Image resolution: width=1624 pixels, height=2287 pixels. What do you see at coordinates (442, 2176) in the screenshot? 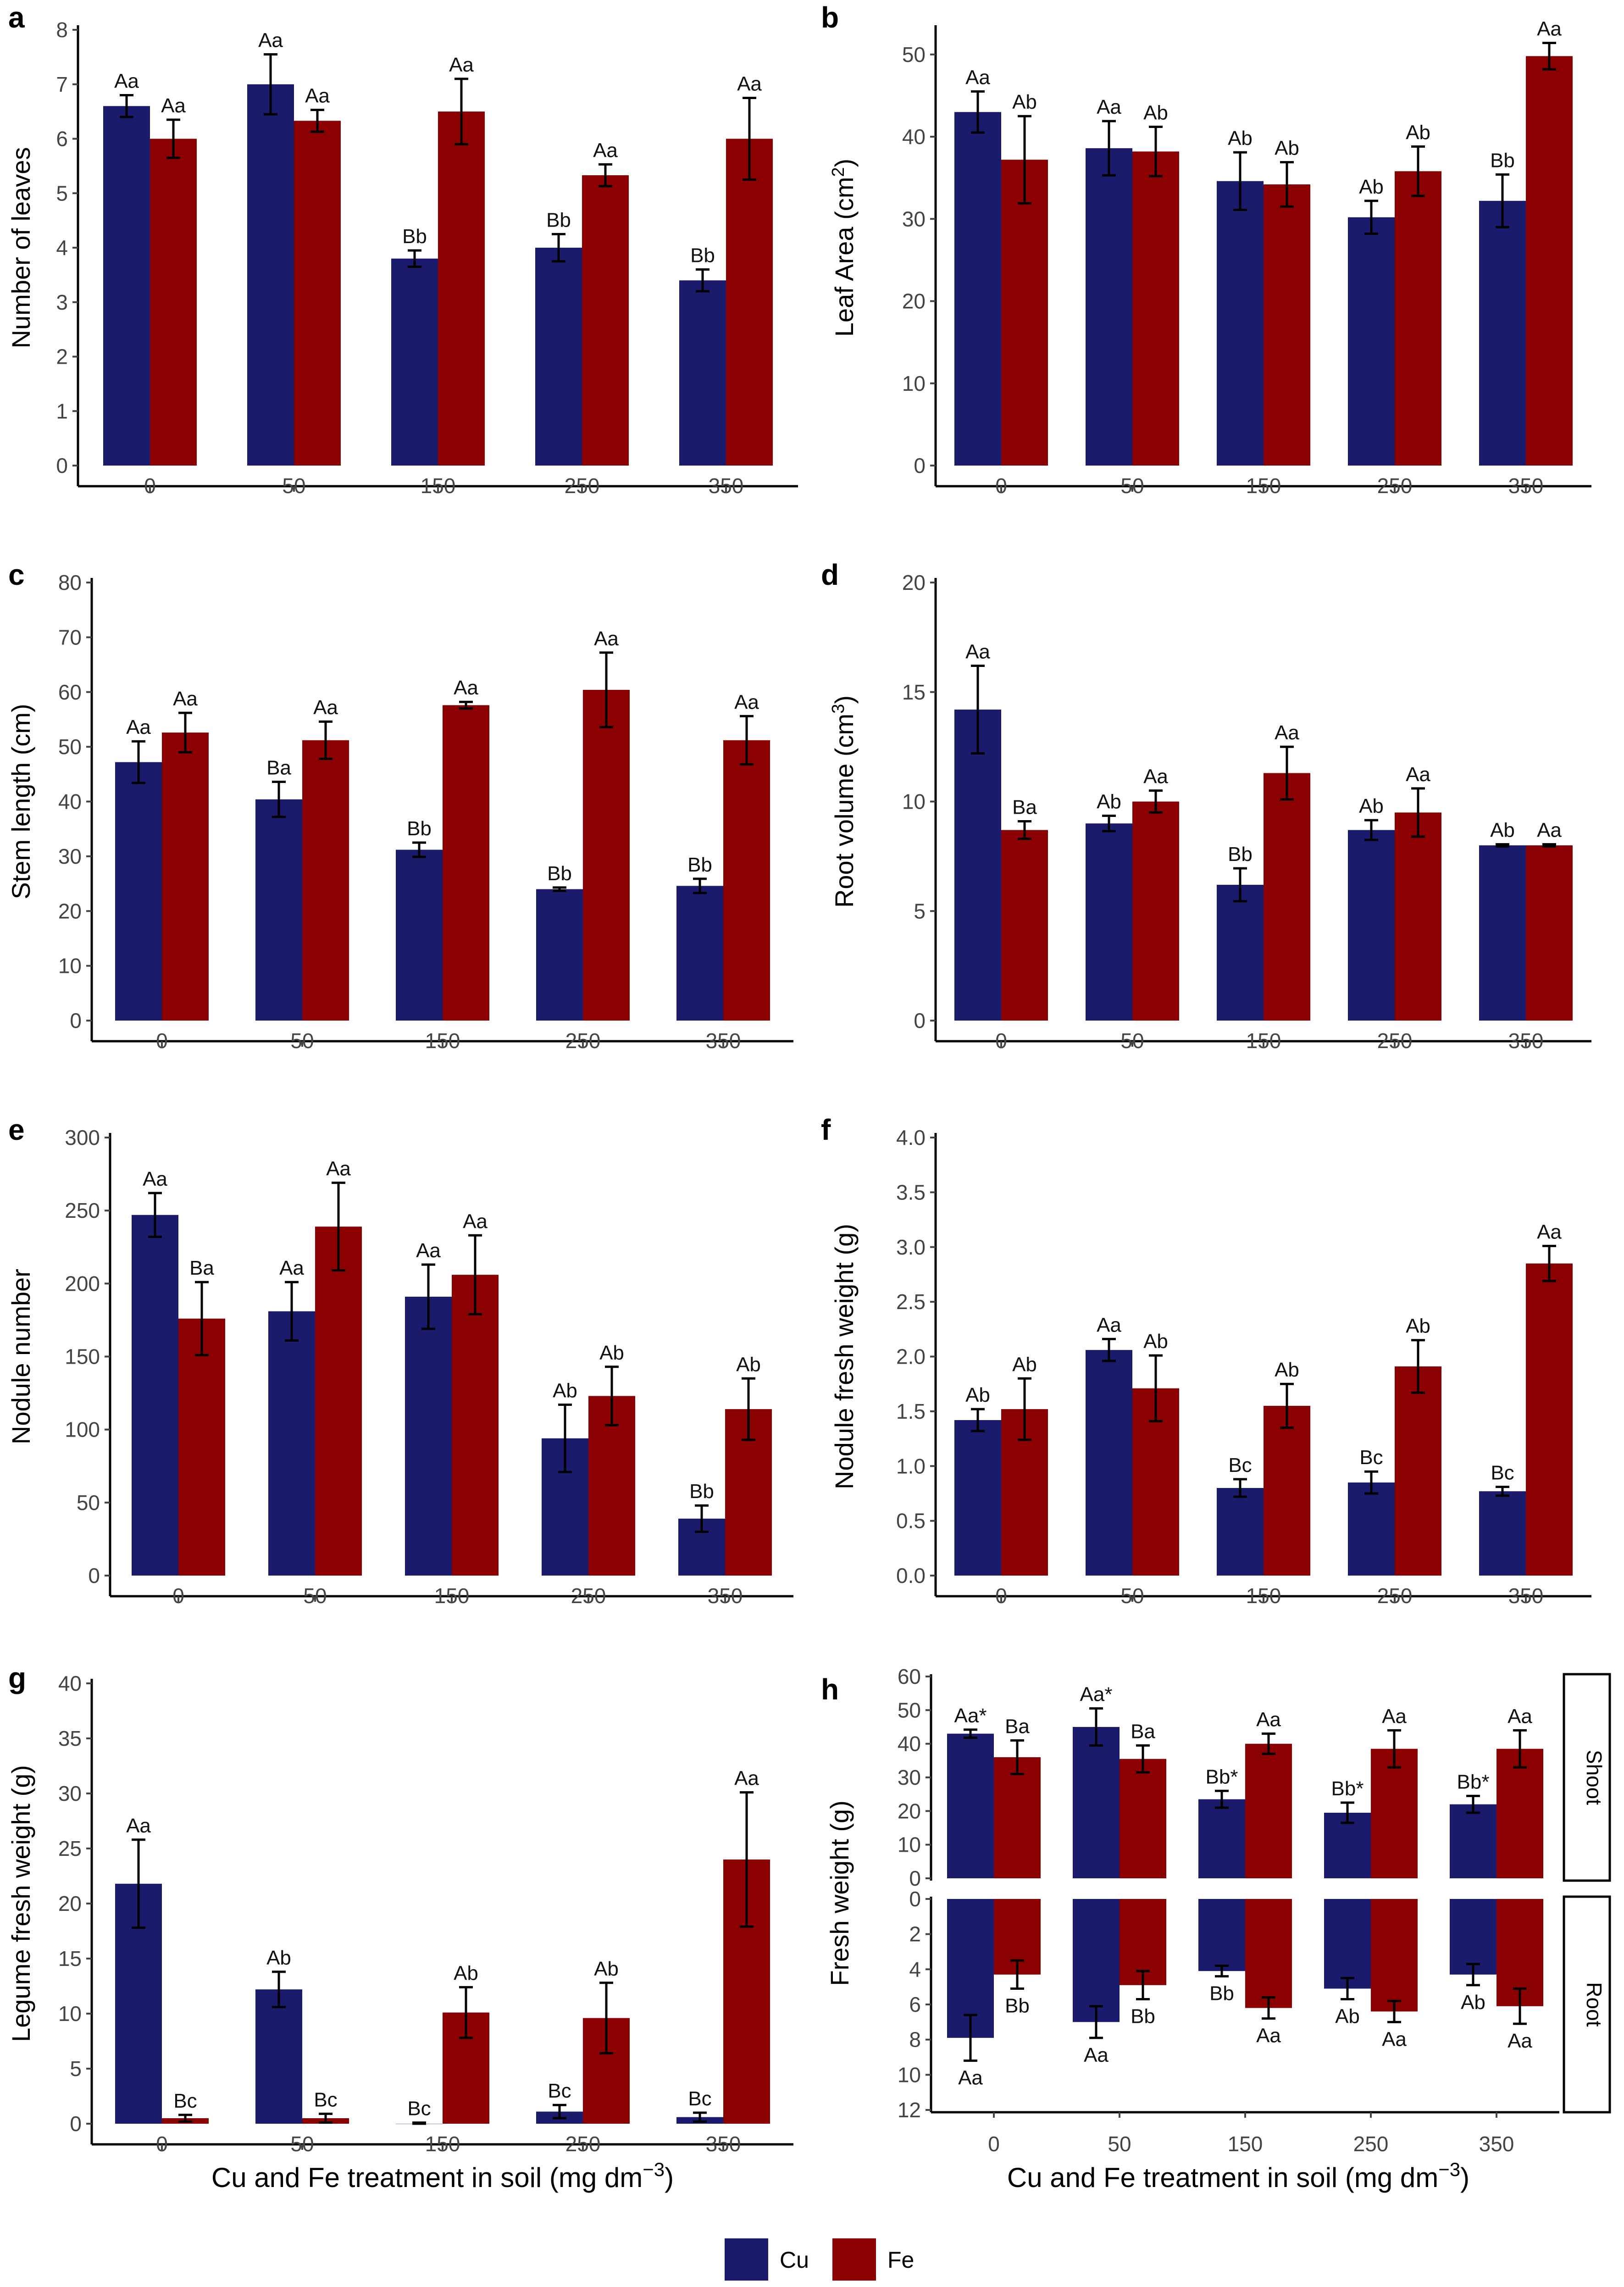
I see `x-axis-title: Cu and Fe treatment in soil (mg dm−3)` at bounding box center [442, 2176].